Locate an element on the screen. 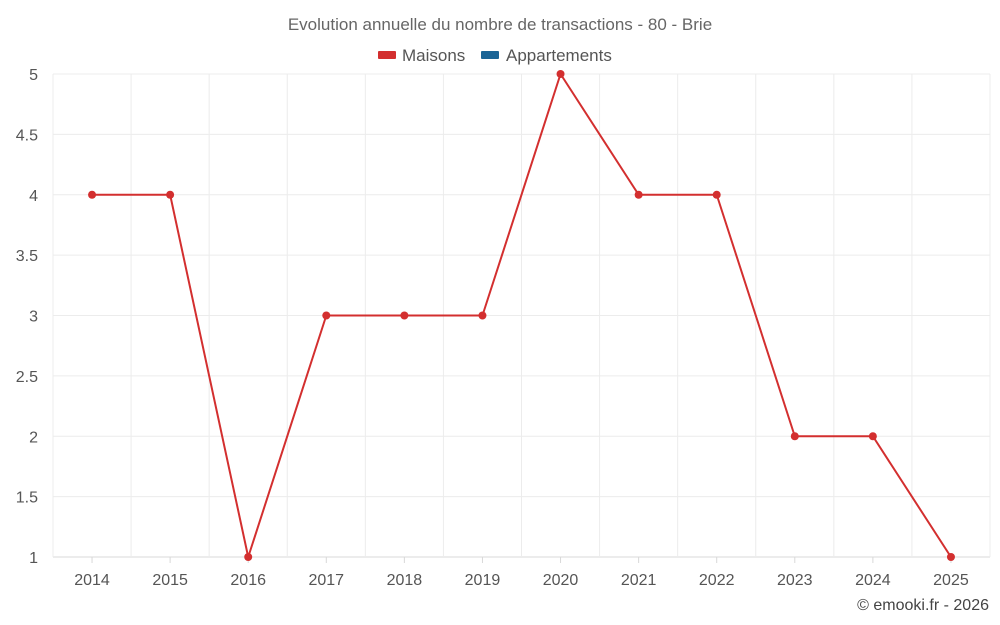 This screenshot has height=625, width=1000. y-tick-label: 2.5 is located at coordinates (27, 377).